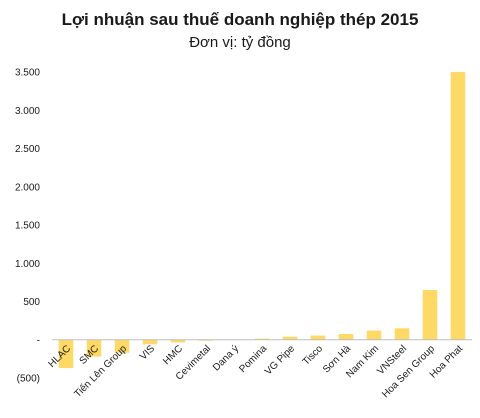  I want to click on x-tick-label: Dana ý, so click(226, 358).